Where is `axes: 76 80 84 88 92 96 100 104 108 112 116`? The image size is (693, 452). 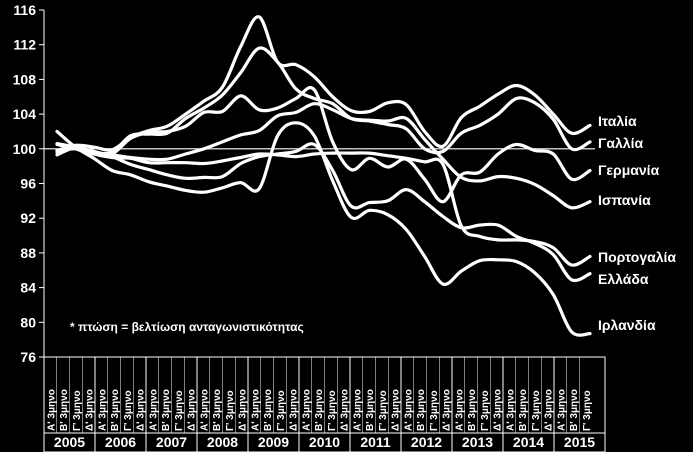
axes: 76 80 84 88 92 96 100 104 108 112 116 is located at coordinates (29, 183).